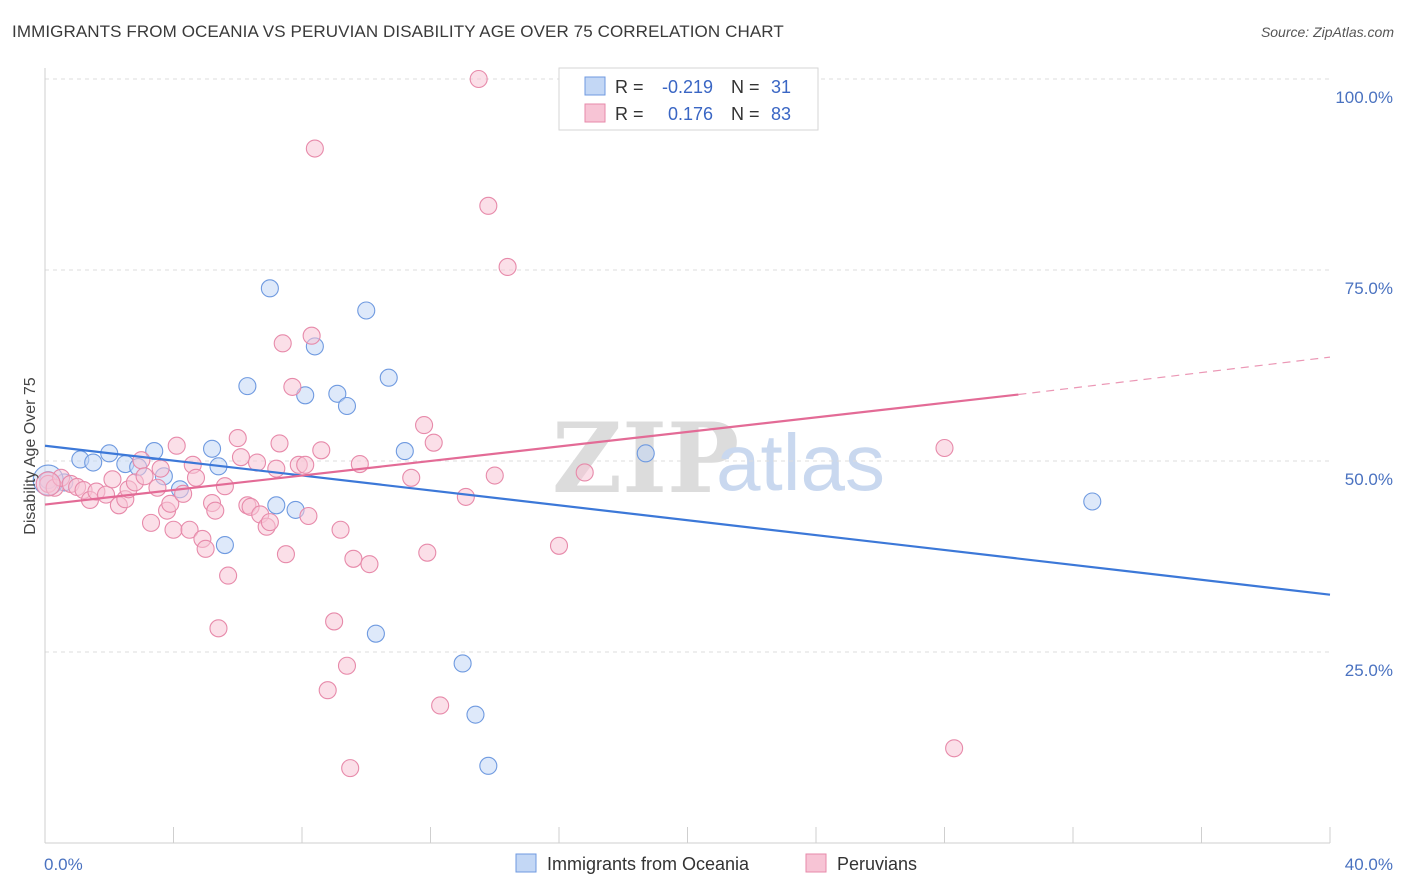  Describe the element at coordinates (595, 113) in the screenshot. I see `legend-swatch-pink` at that location.